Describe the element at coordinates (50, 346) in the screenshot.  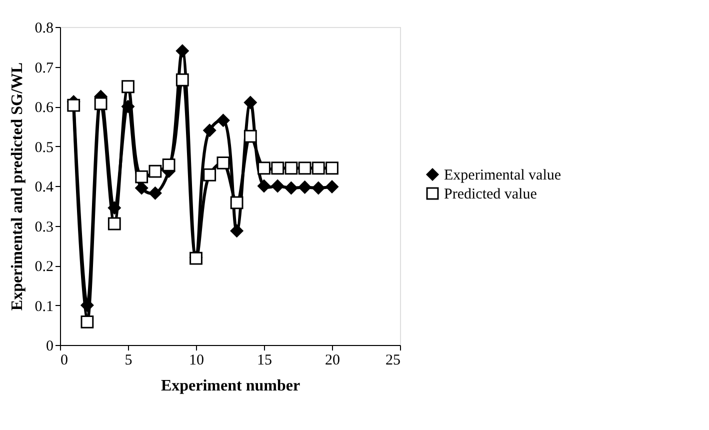
I see `y-tick-label: 0` at that location.